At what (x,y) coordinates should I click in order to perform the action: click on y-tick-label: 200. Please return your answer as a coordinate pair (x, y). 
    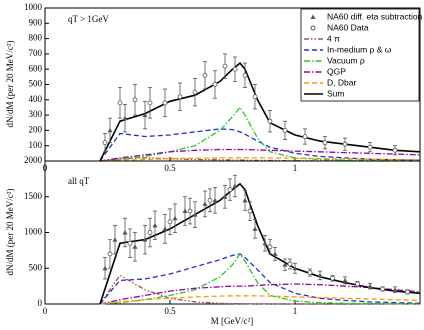
    Looking at the image, I should click on (36, 129).